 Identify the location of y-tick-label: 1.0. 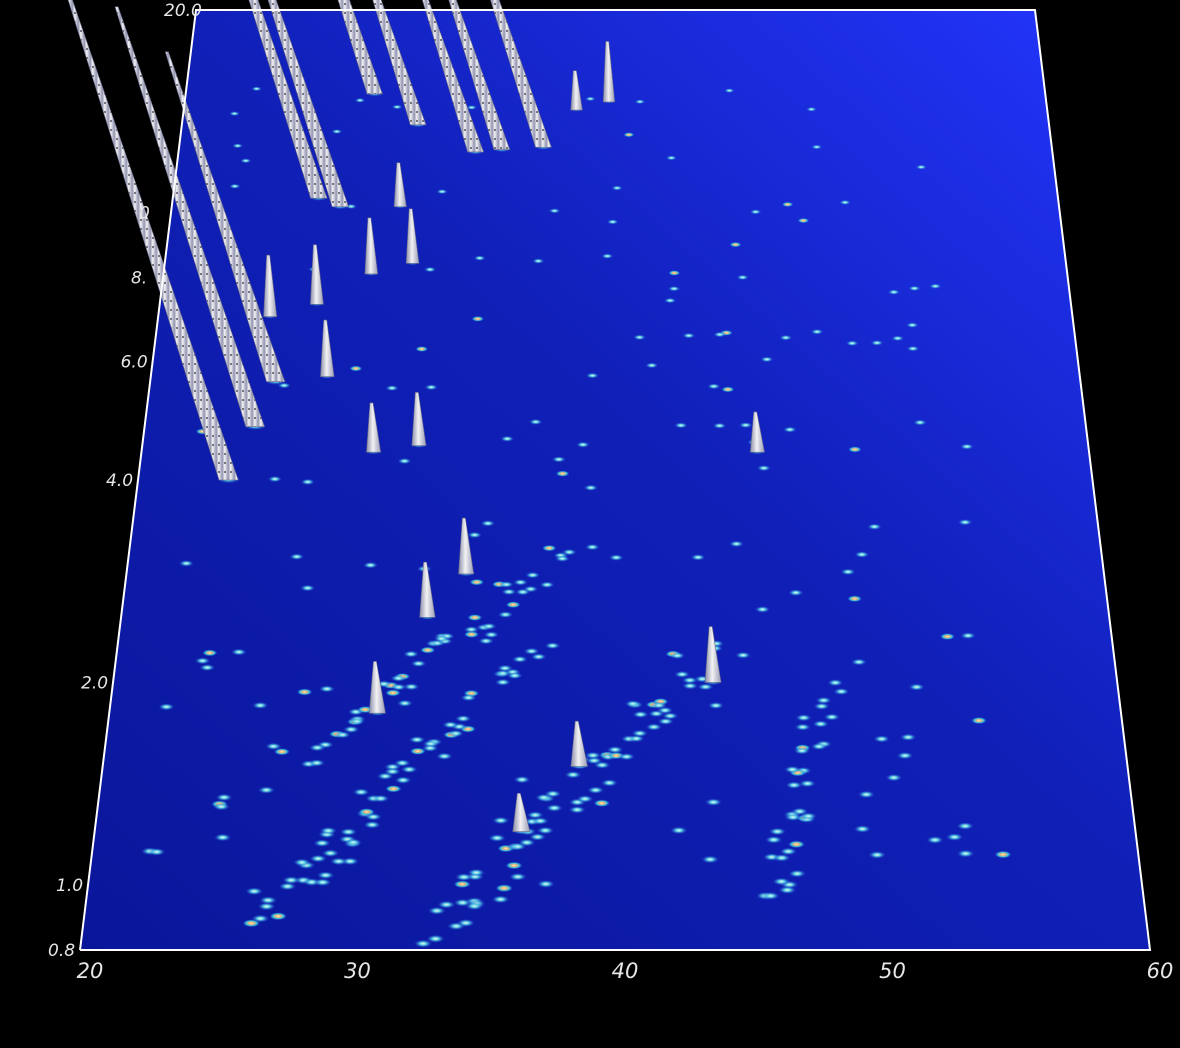
(69, 886).